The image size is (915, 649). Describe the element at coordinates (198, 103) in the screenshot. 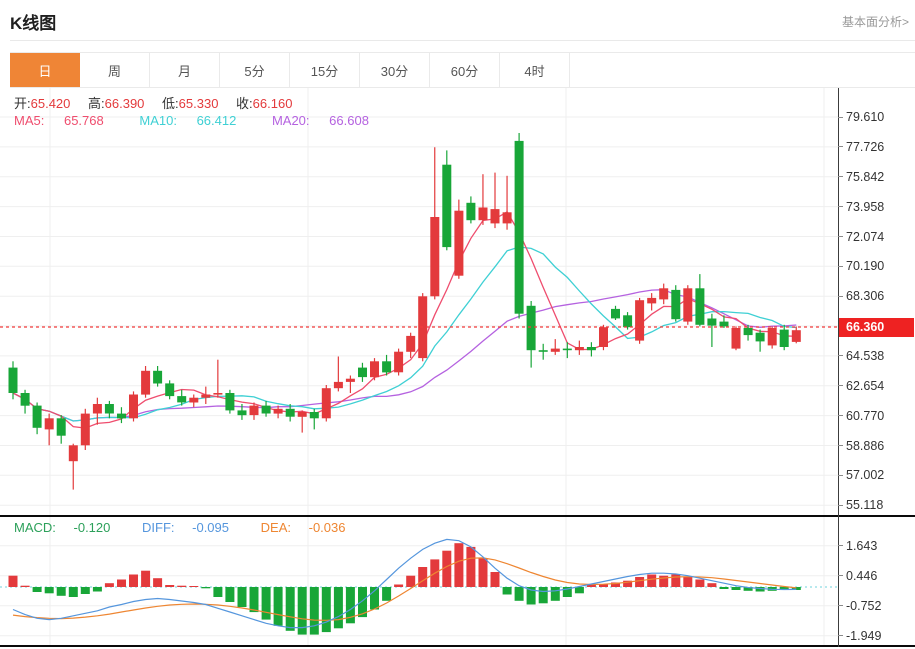

I see `low-value: 65.330` at that location.